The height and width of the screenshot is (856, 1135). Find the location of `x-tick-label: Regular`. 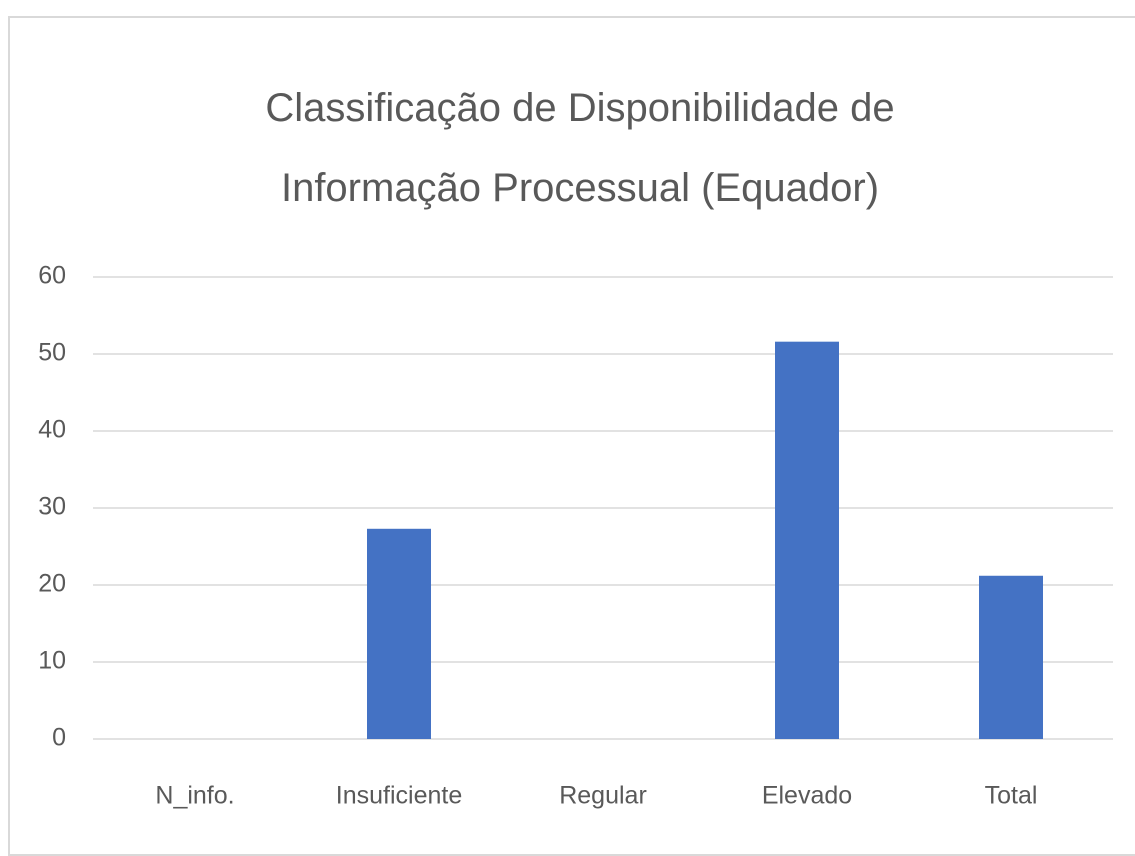

x-tick-label: Regular is located at coordinates (603, 796).